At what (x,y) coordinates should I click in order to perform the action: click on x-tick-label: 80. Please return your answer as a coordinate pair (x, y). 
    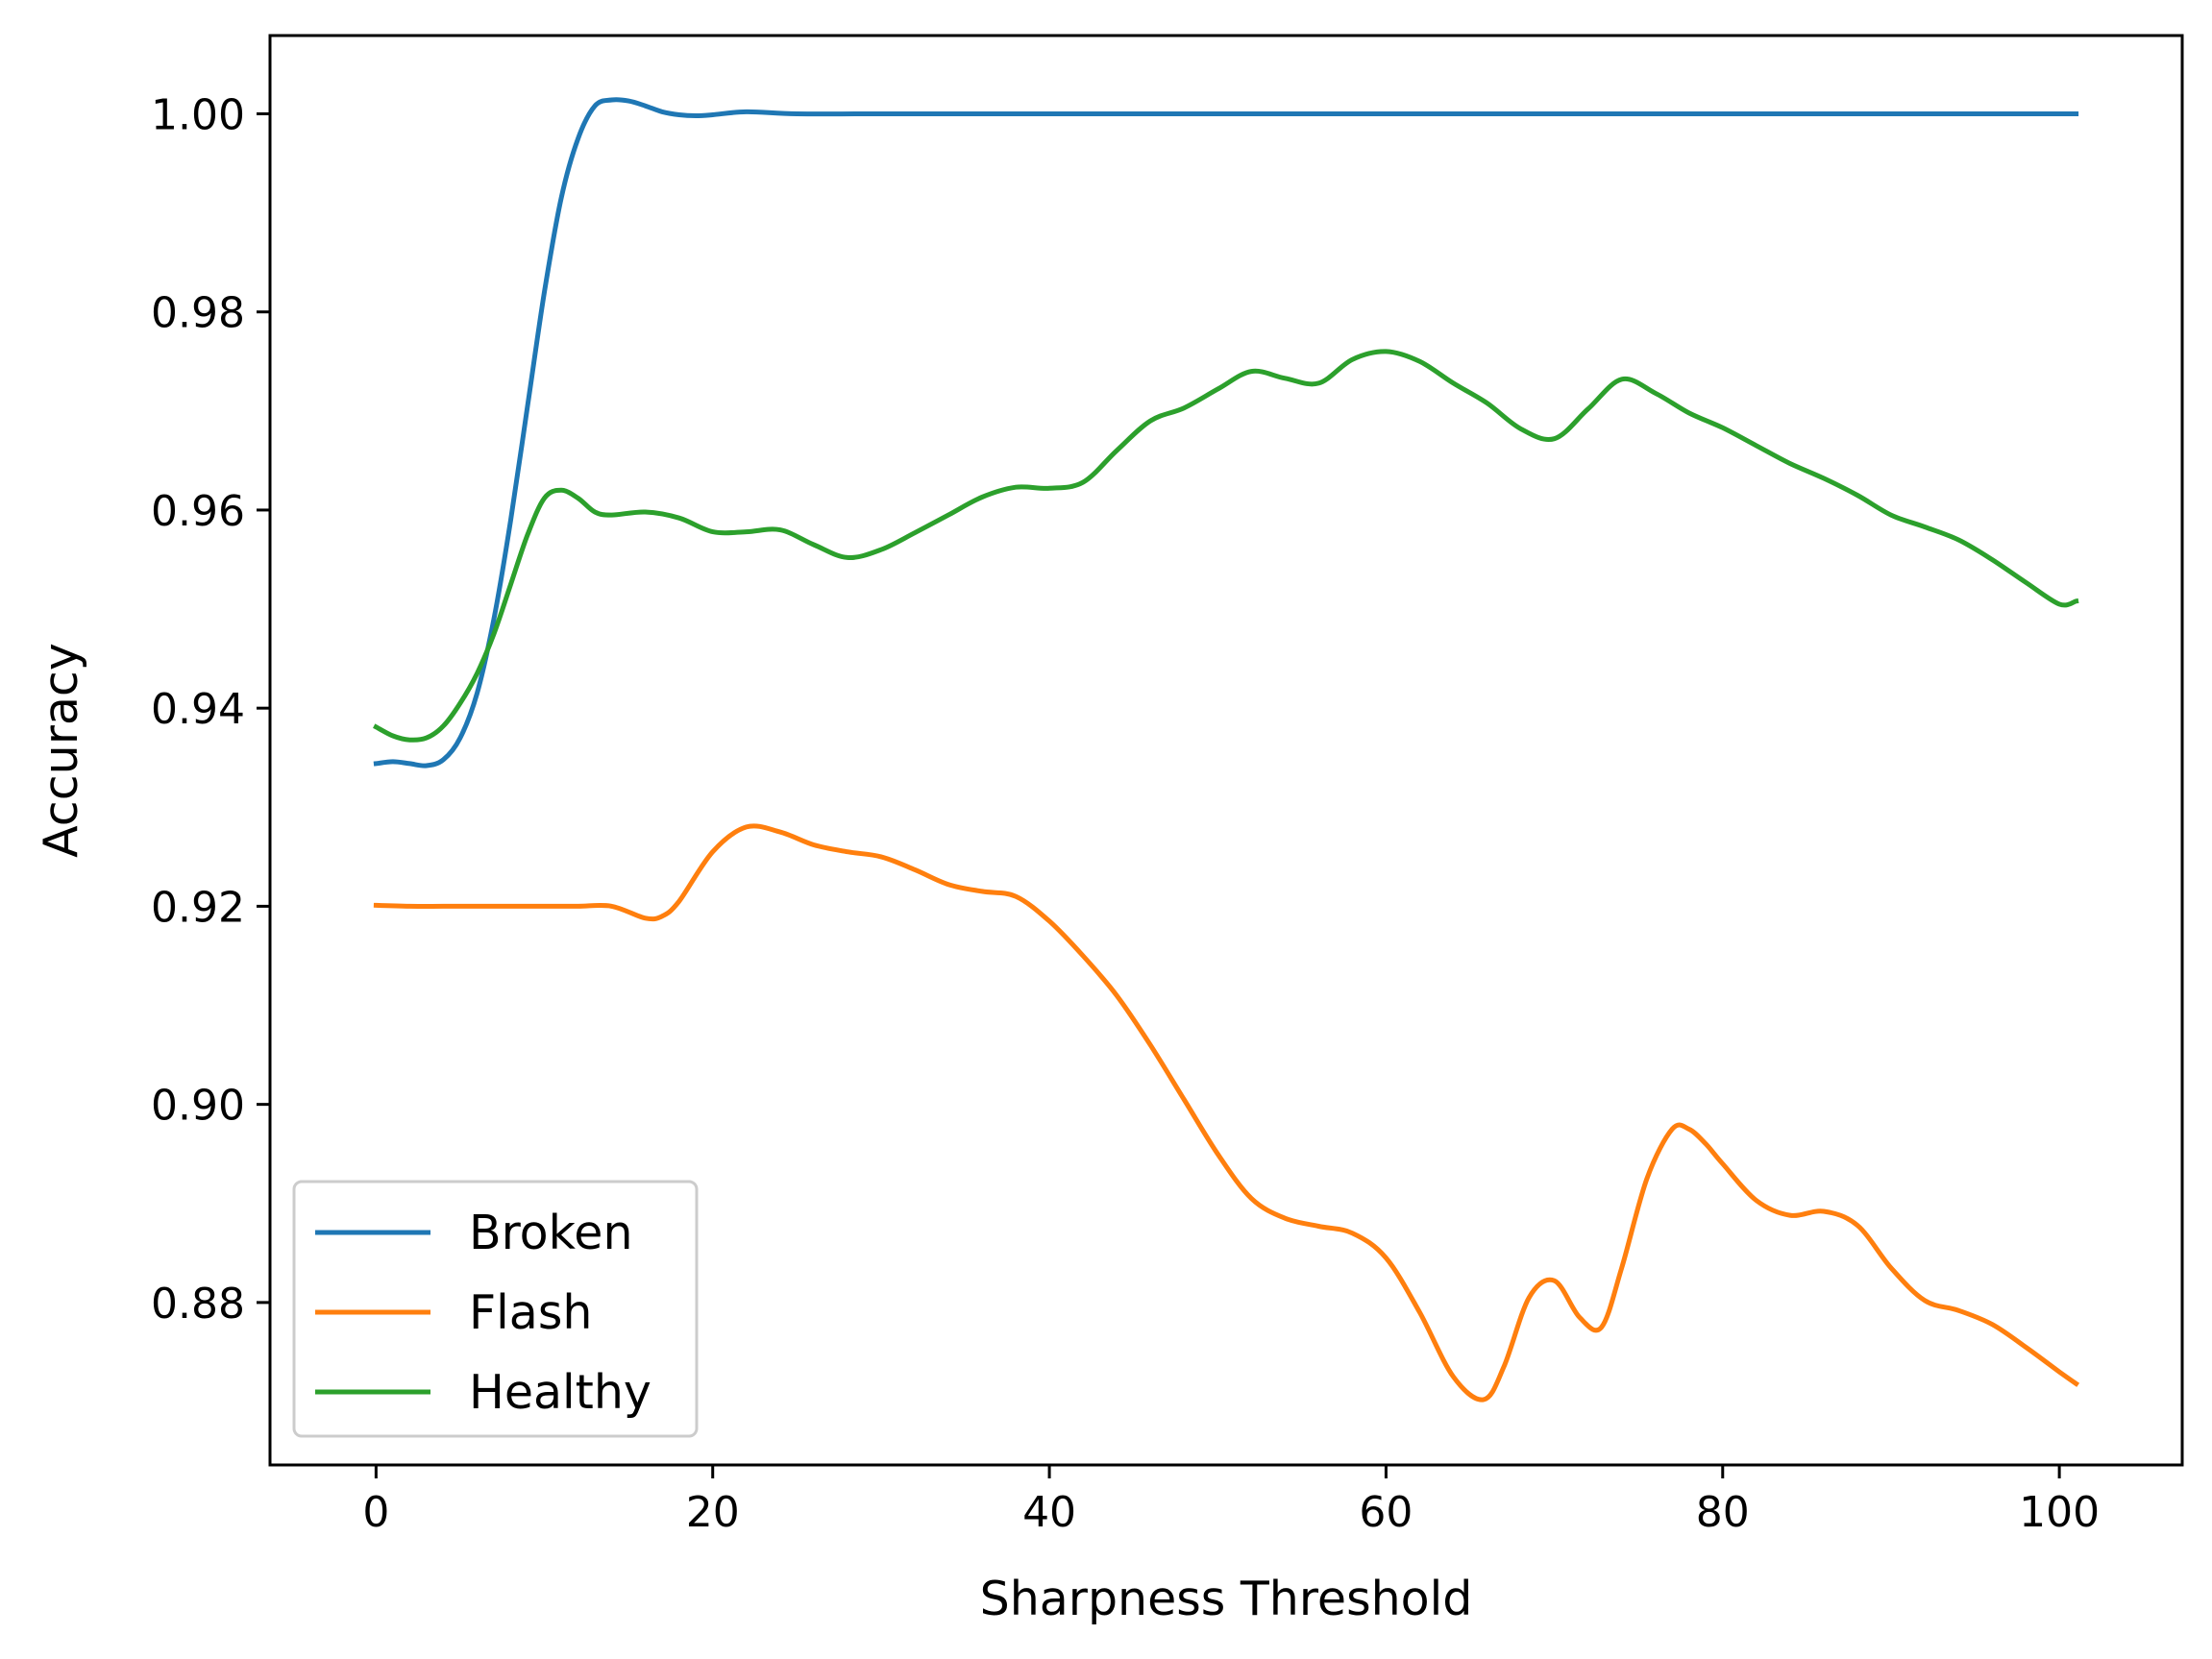
    Looking at the image, I should click on (1723, 1512).